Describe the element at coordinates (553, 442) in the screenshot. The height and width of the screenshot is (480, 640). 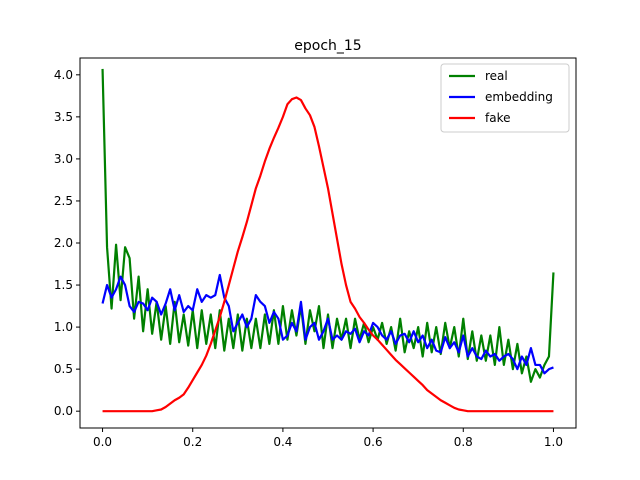
I see `x-tick-label: 1.0` at that location.